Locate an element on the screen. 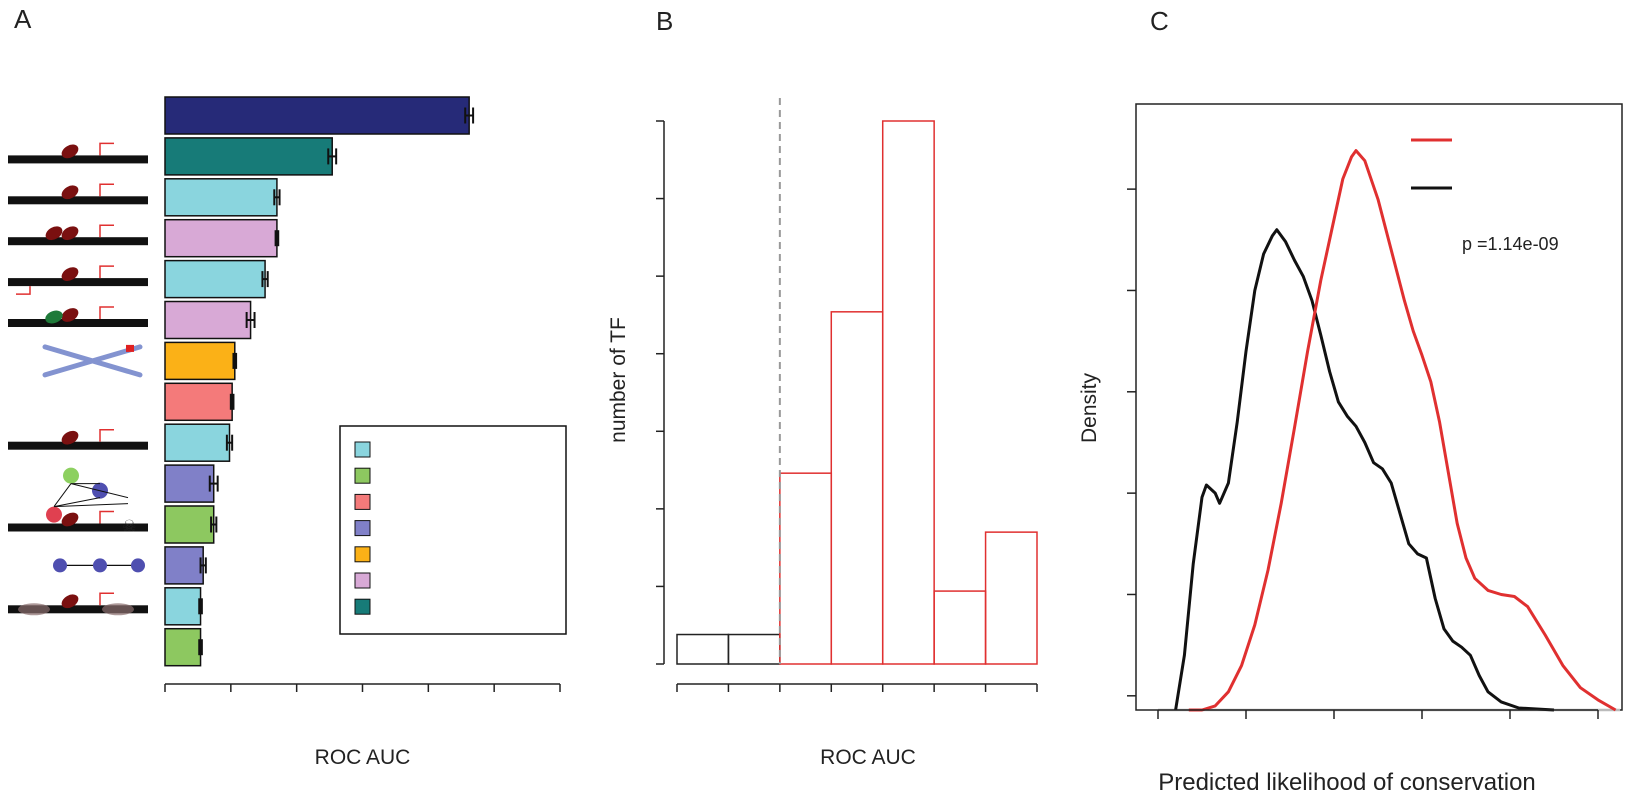 The height and width of the screenshot is (800, 1628). legend-swatch-binding-site-strength is located at coordinates (362, 606).